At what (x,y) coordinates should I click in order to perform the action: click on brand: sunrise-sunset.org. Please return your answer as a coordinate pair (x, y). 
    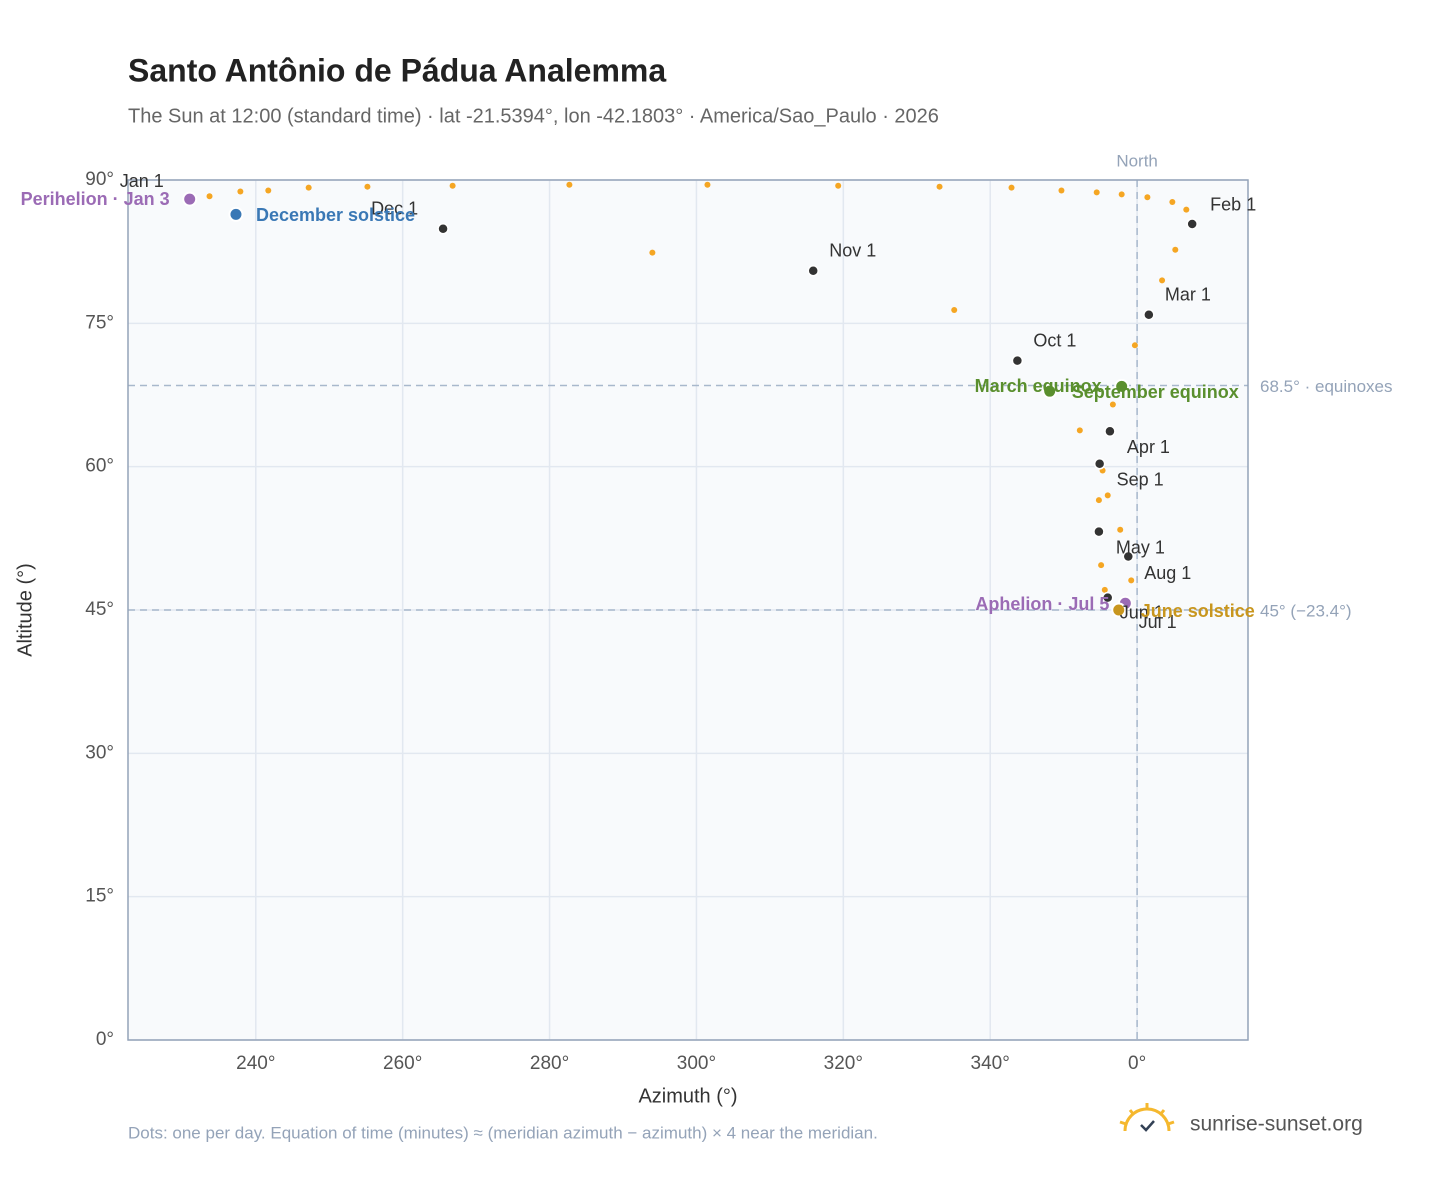
    Looking at the image, I should click on (1276, 1124).